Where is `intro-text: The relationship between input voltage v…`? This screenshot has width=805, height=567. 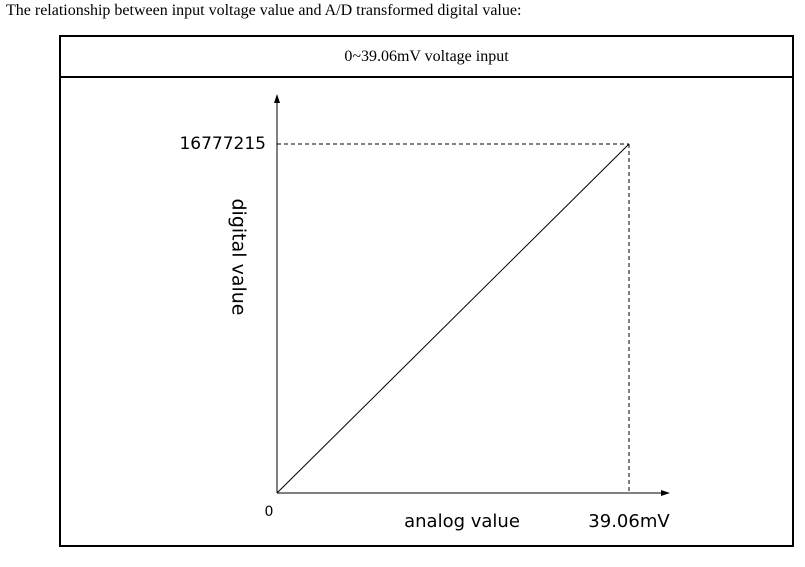
intro-text: The relationship between input voltage v… is located at coordinates (264, 10).